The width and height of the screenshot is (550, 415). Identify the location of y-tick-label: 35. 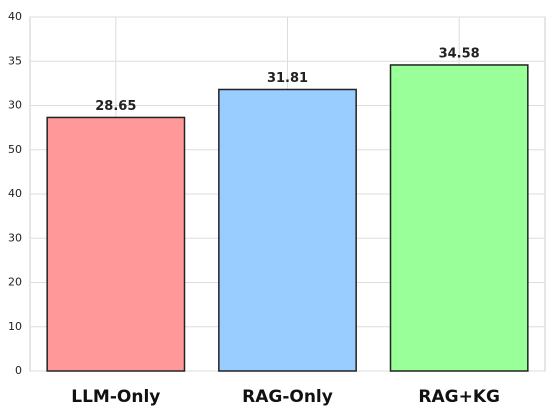
(15, 60).